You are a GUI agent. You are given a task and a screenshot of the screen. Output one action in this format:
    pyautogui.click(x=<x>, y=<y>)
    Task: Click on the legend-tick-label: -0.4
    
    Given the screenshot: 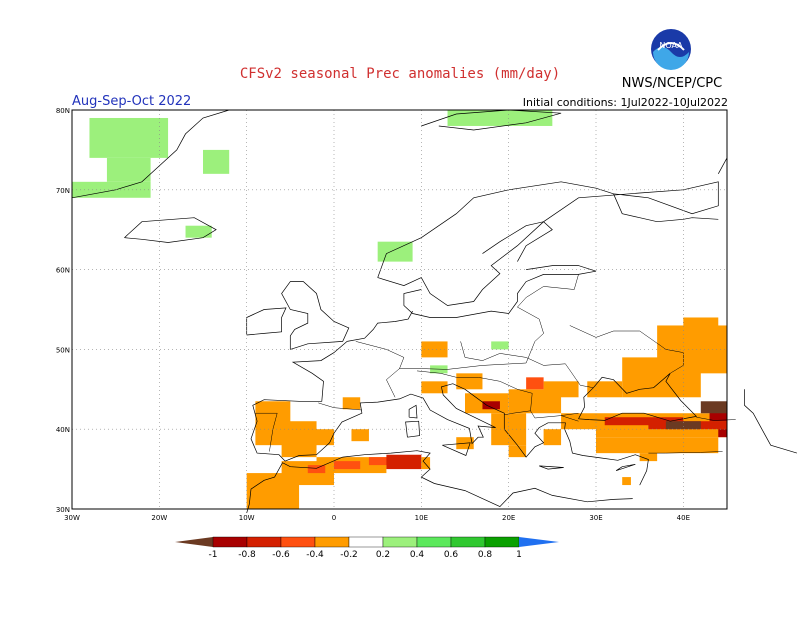 What is the action you would take?
    pyautogui.click(x=315, y=555)
    